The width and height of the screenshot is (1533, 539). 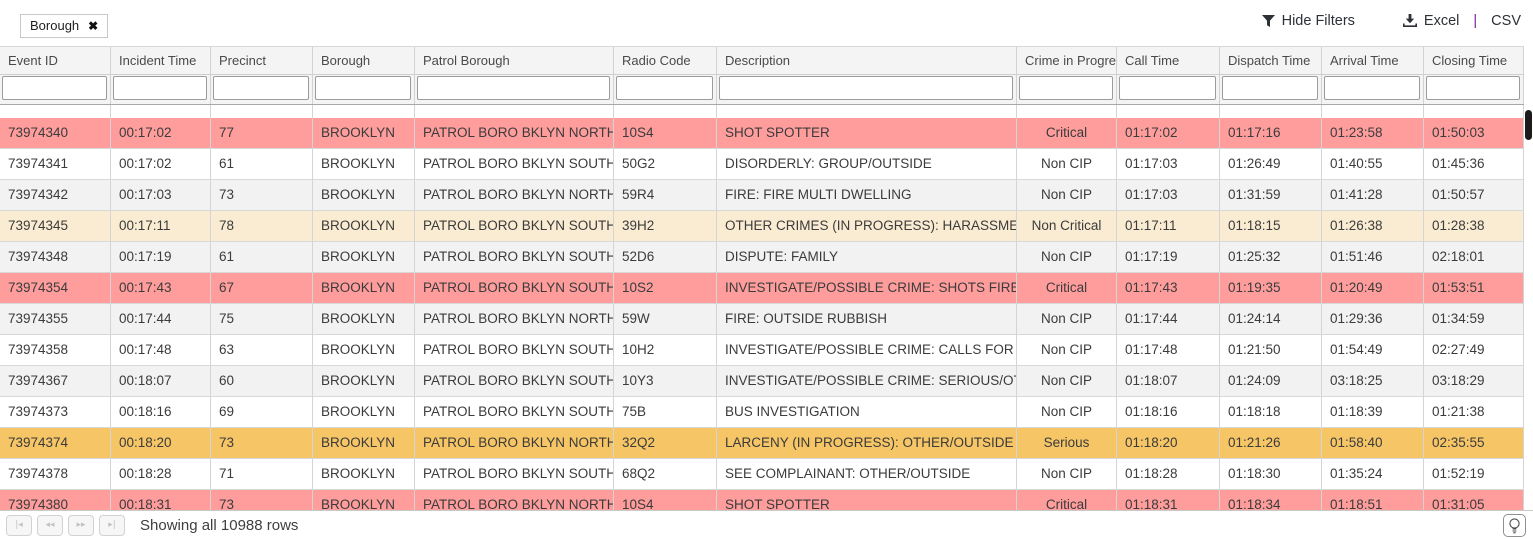 I want to click on table-cell: 50G2, so click(x=665, y=164).